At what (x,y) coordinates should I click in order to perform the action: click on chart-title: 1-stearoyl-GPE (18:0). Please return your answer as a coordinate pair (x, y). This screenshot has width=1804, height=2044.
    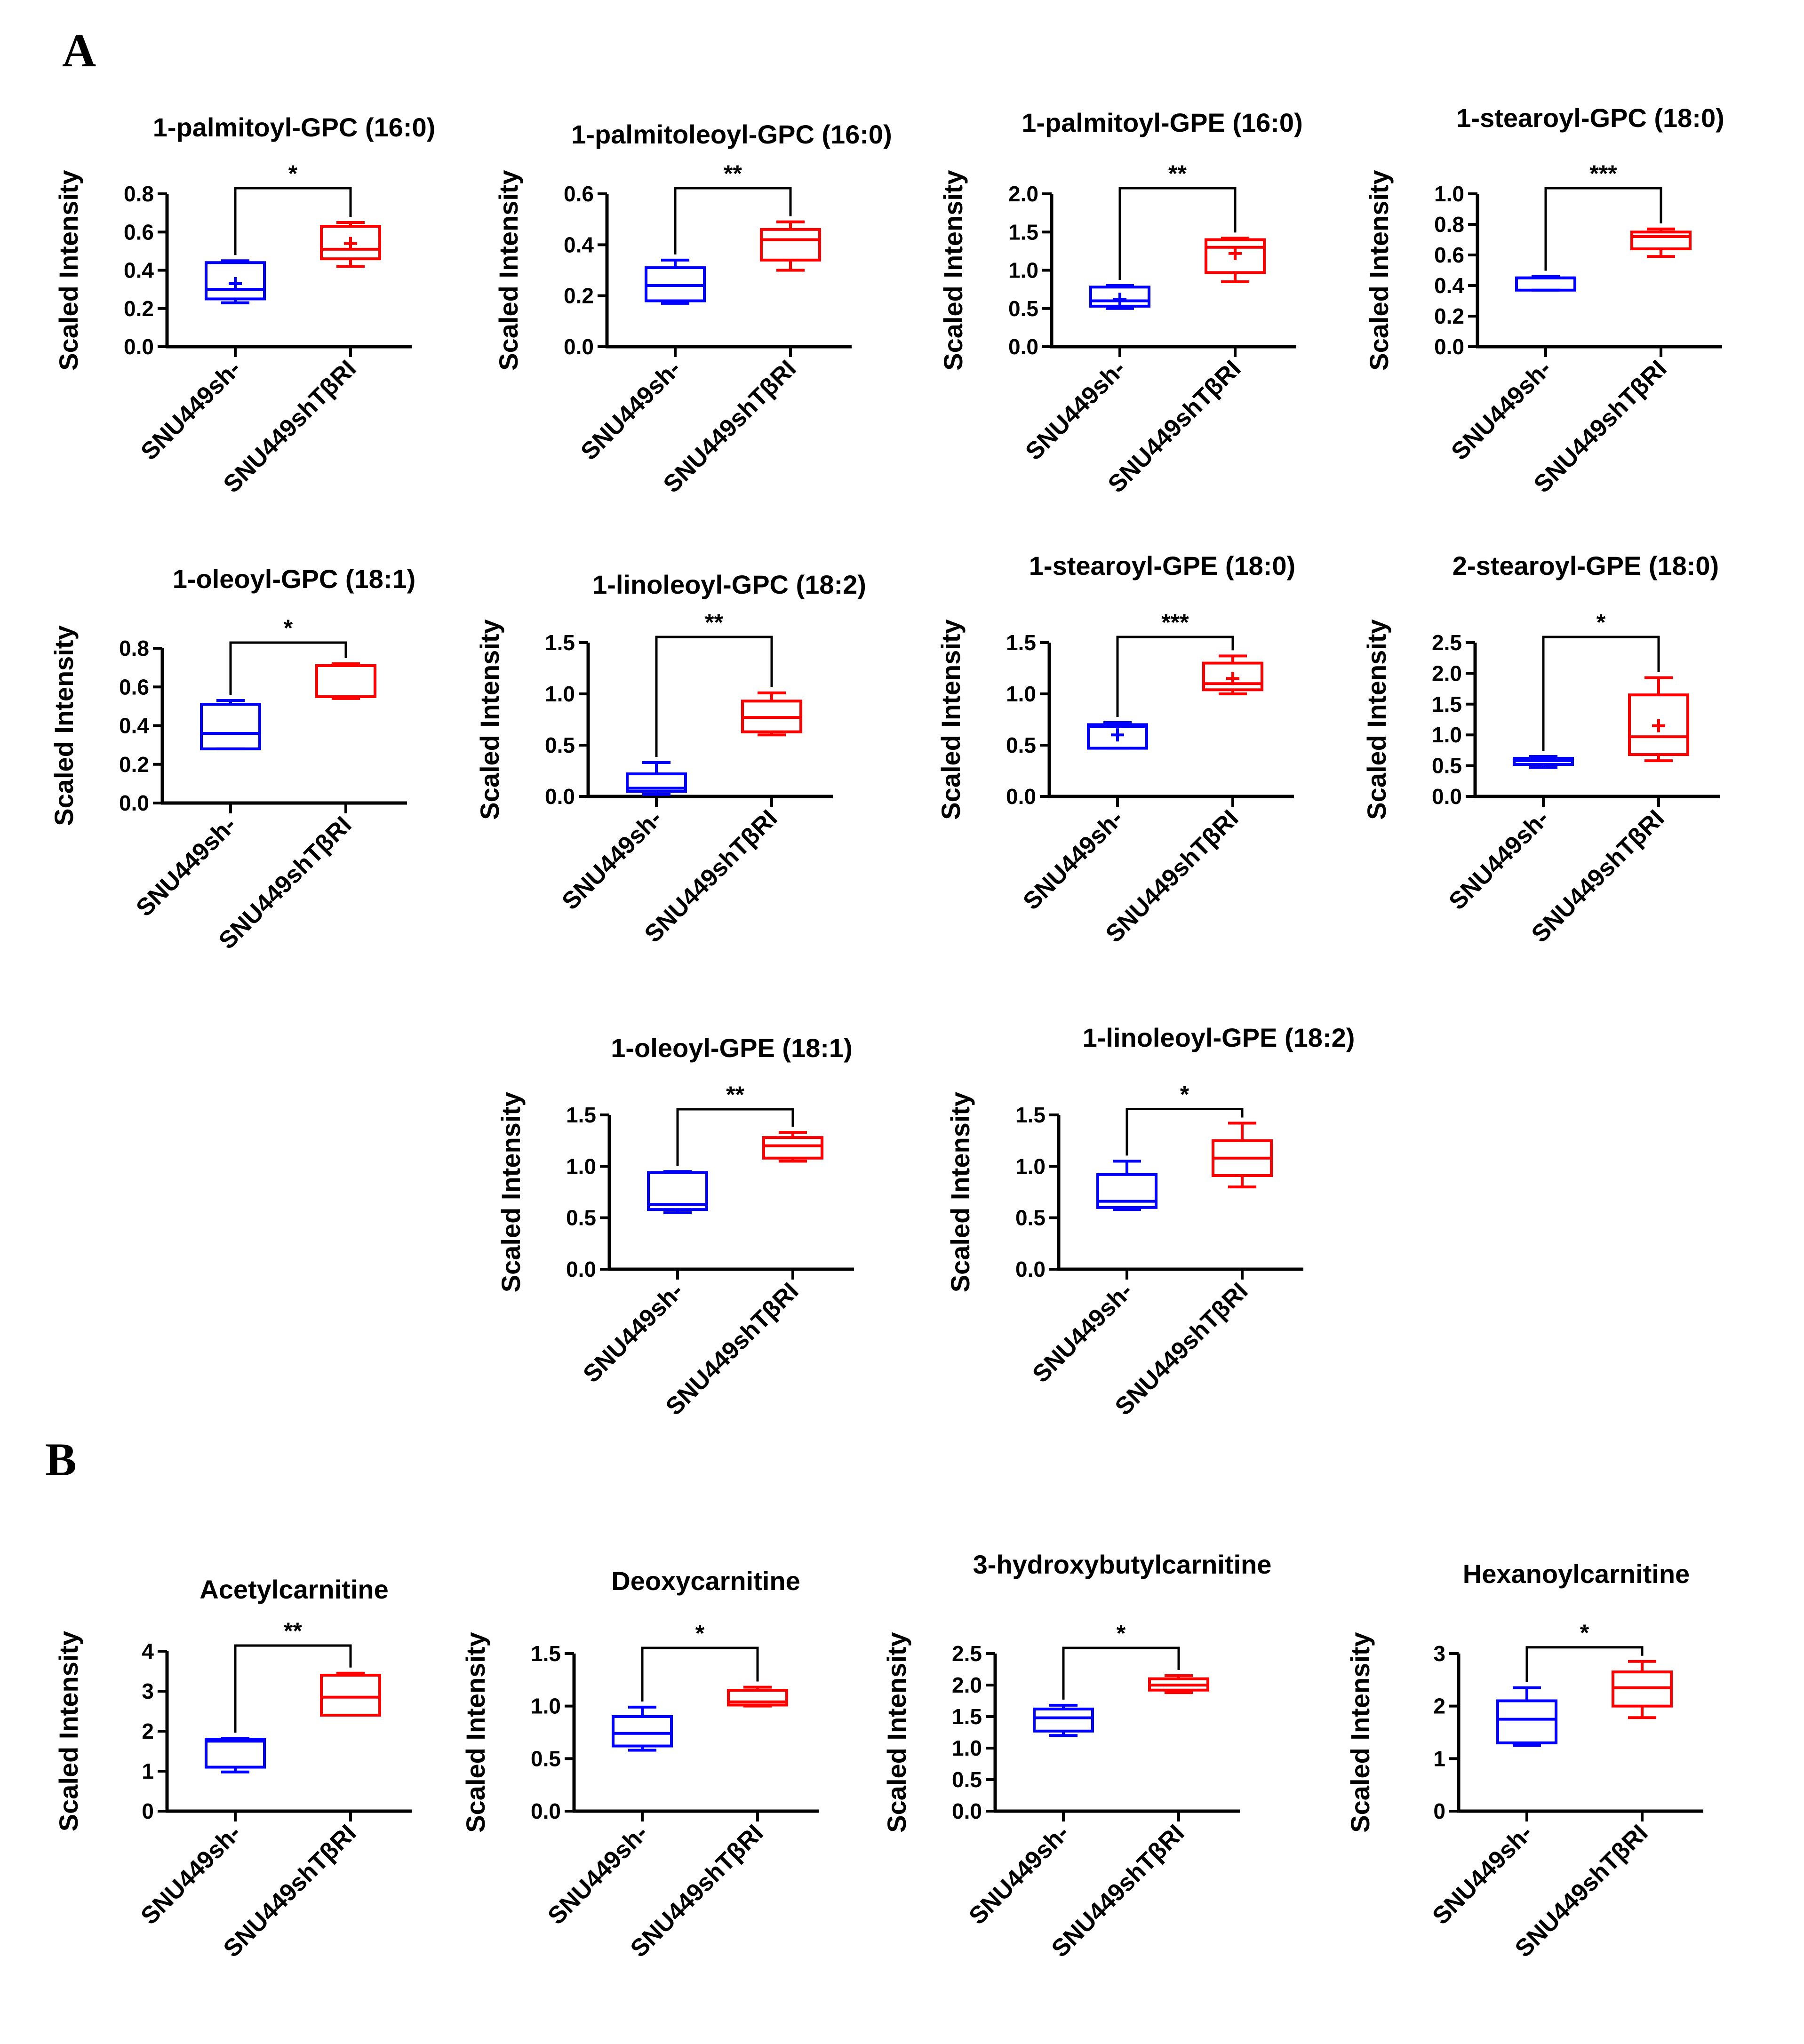
    Looking at the image, I should click on (1162, 566).